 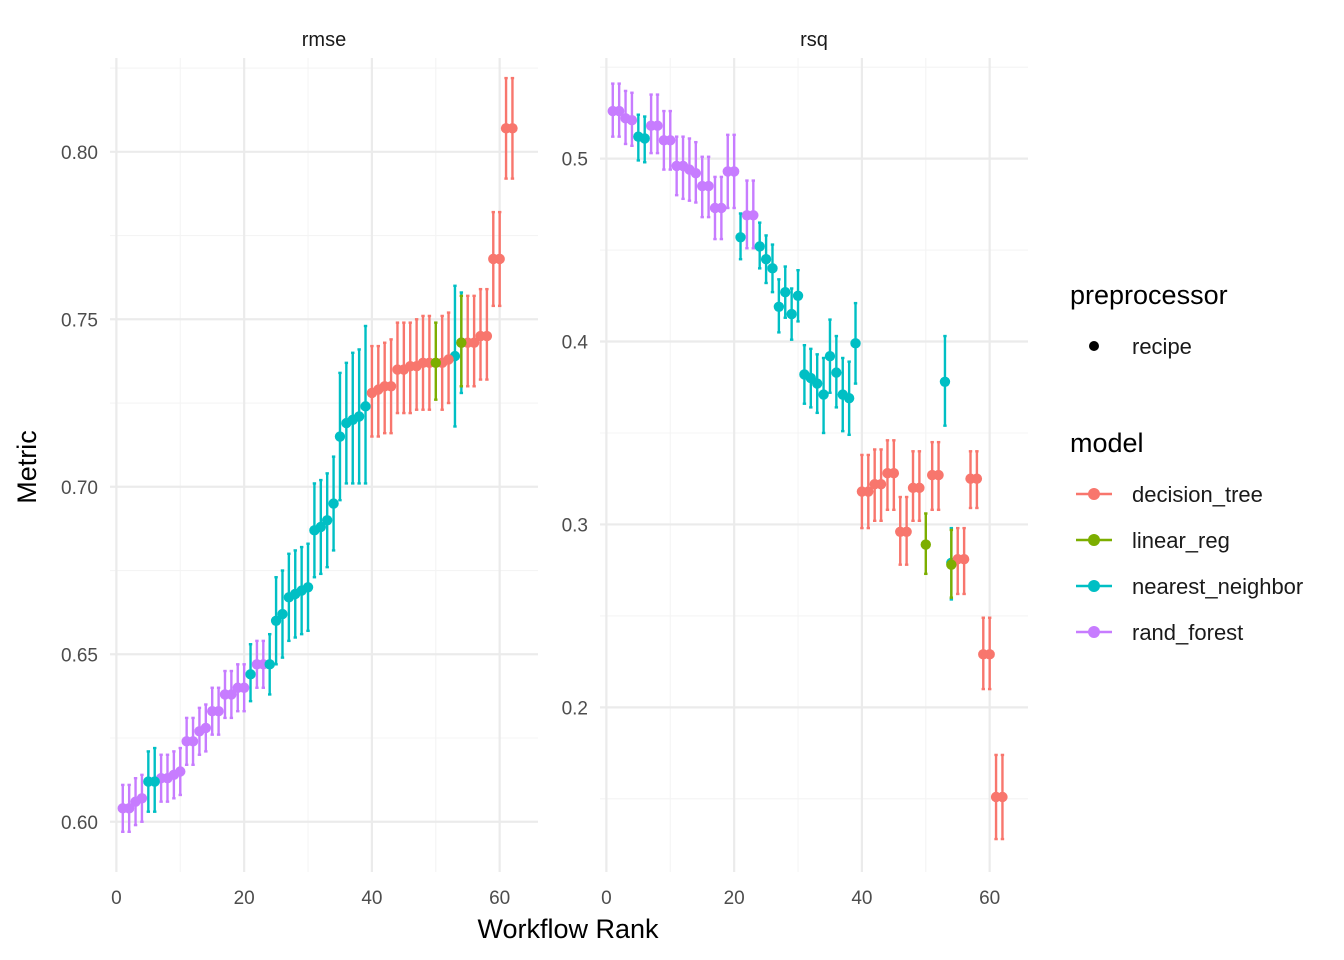 What do you see at coordinates (1162, 346) in the screenshot?
I see `legend-label-recipe: recipe` at bounding box center [1162, 346].